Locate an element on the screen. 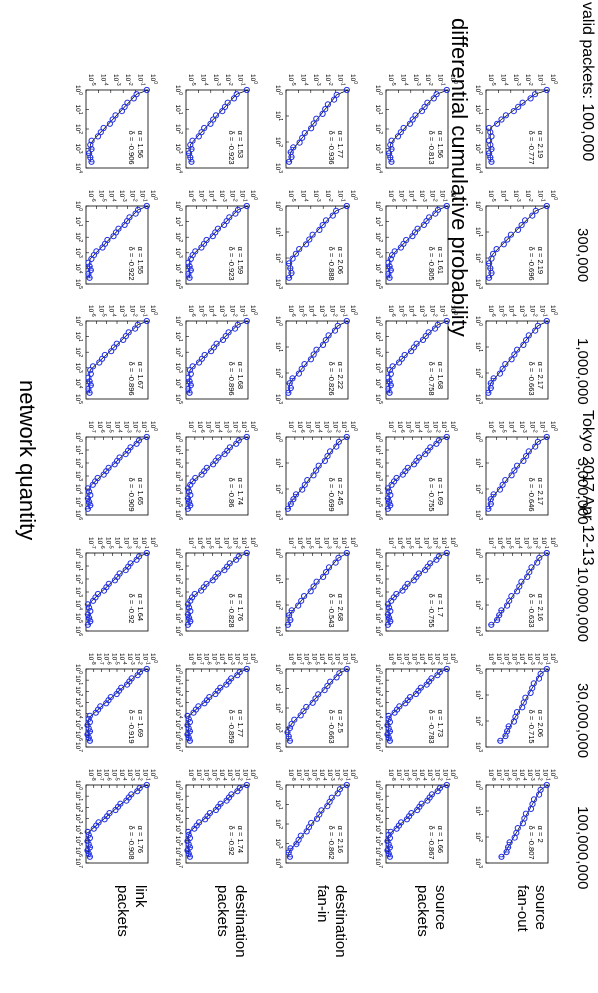  alpha-label: α = 2.16 is located at coordinates (540, 607).